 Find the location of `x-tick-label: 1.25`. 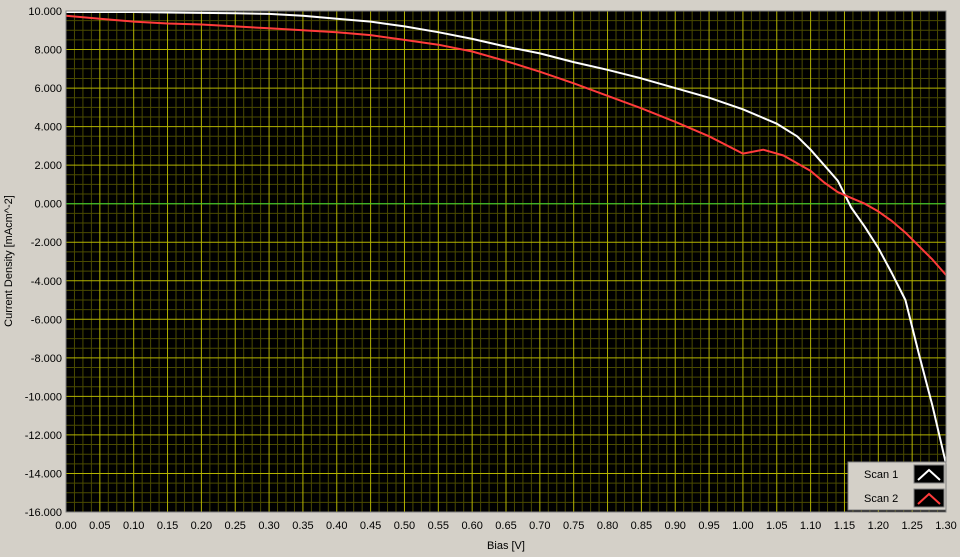

x-tick-label: 1.25 is located at coordinates (911, 526).